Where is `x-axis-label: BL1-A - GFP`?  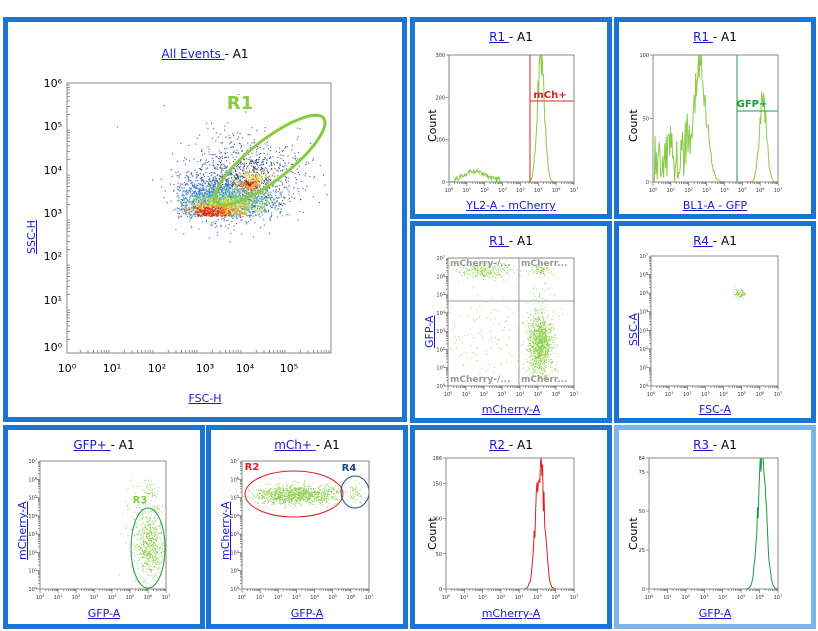 x-axis-label: BL1-A - GFP is located at coordinates (715, 205).